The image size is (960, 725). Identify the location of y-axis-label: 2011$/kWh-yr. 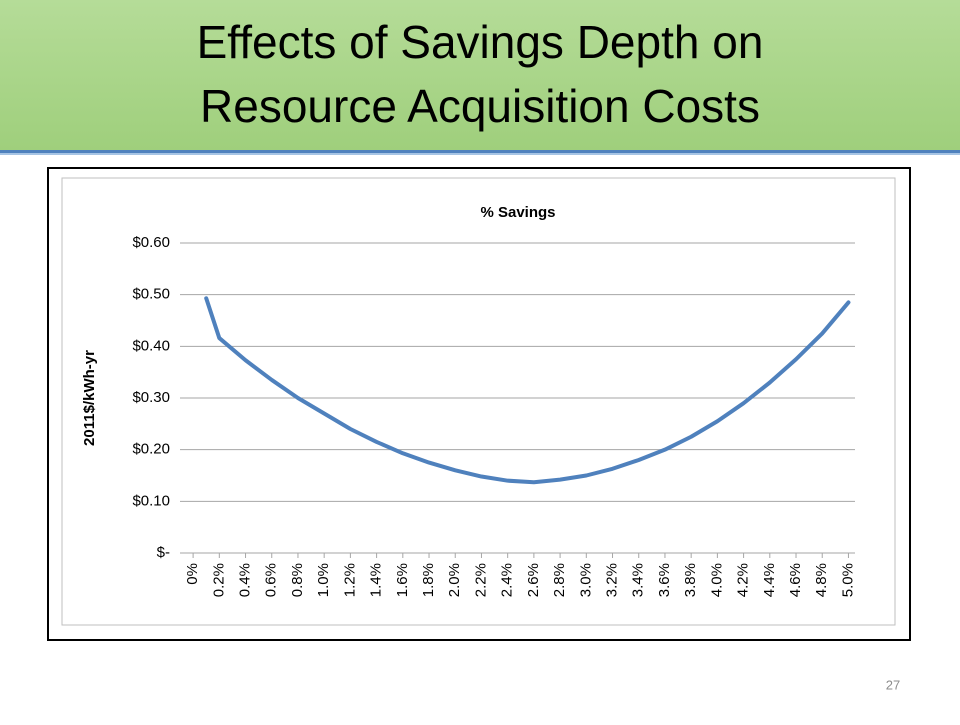
(89, 398).